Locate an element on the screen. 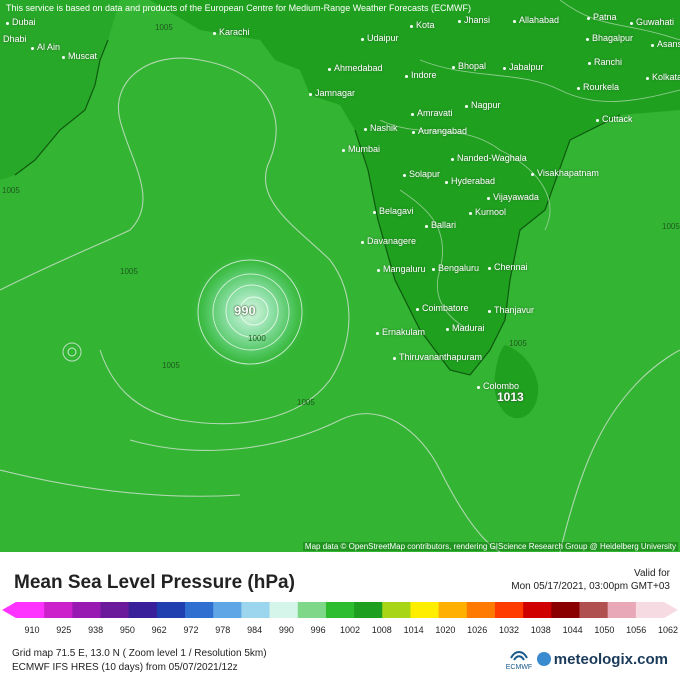 Image resolution: width=680 pixels, height=680 pixels. city-label: Vijayawada is located at coordinates (513, 197).